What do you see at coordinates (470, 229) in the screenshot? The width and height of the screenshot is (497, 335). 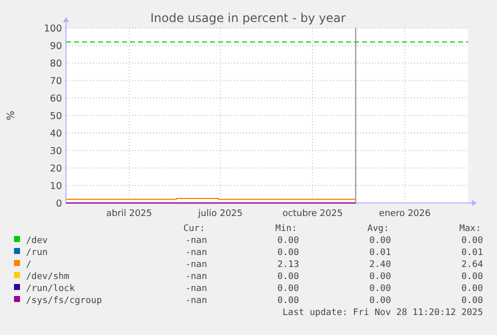 I see `text: Max:` at bounding box center [470, 229].